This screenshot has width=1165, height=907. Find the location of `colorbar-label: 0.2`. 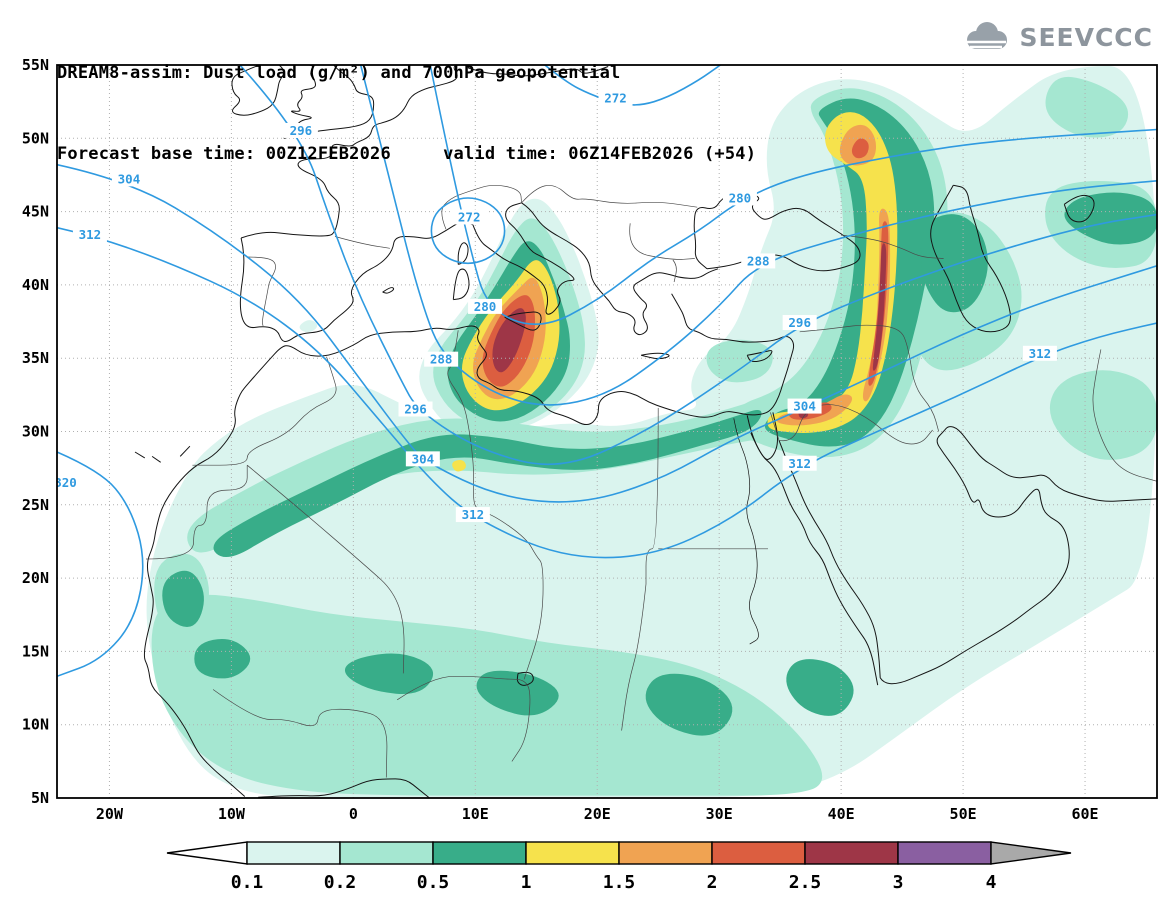

colorbar-label: 0.2 is located at coordinates (340, 882).